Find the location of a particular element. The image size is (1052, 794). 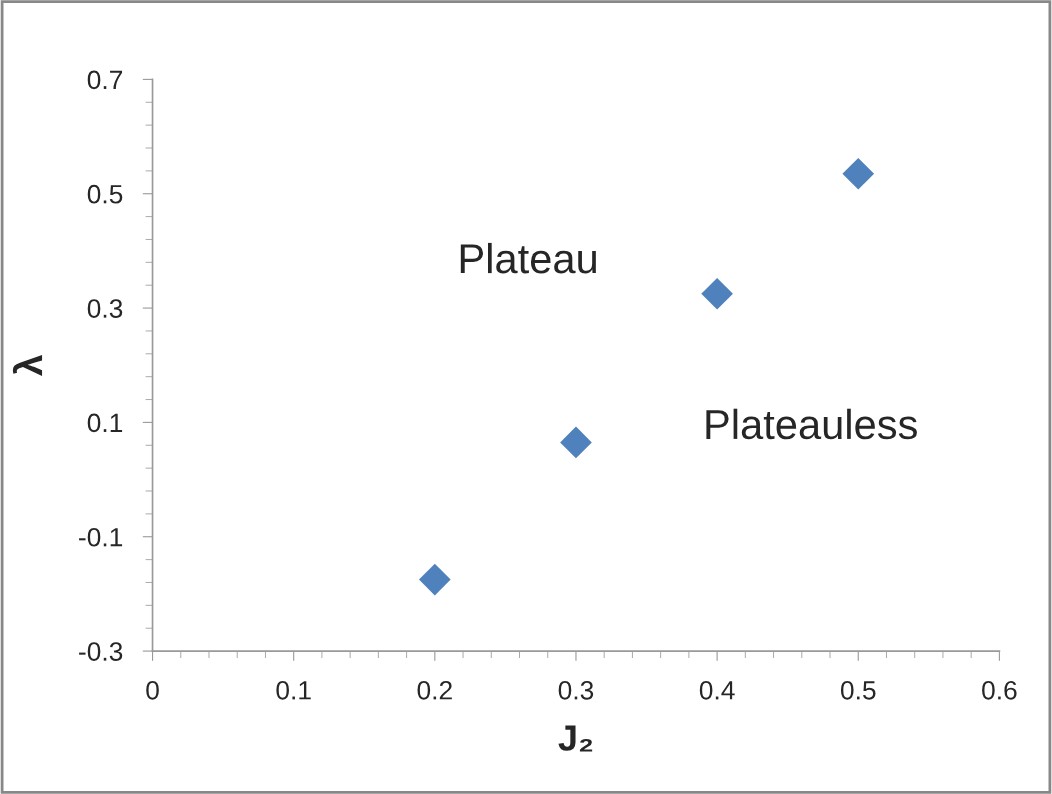

x-axis-title: J₂ is located at coordinates (575, 738).